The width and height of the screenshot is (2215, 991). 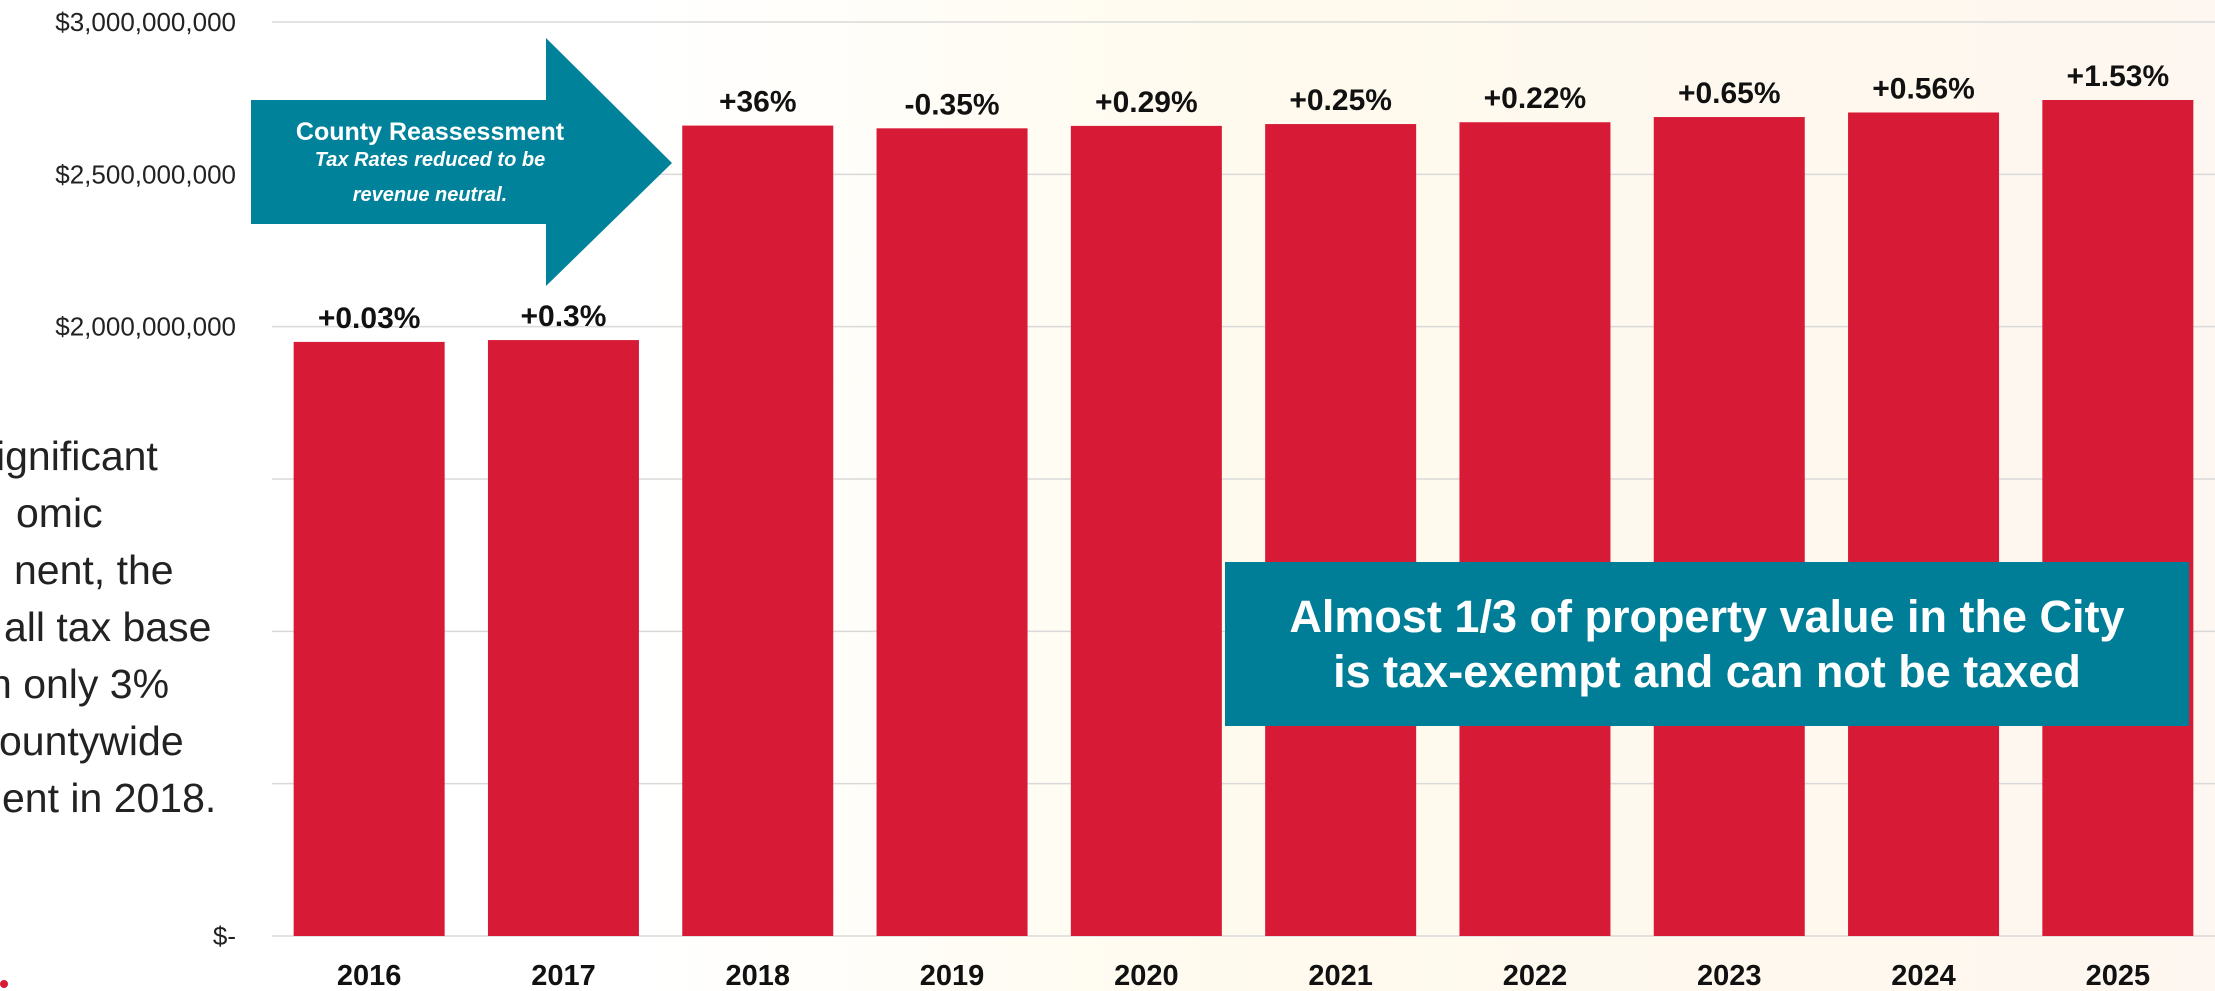 What do you see at coordinates (94, 570) in the screenshot?
I see `explanatory-text-line: nent, the` at bounding box center [94, 570].